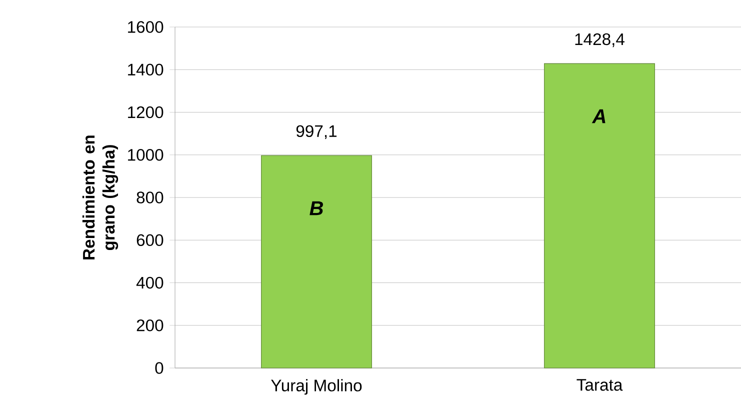 This screenshot has width=741, height=412. What do you see at coordinates (146, 154) in the screenshot?
I see `y-tick-label: 1000` at bounding box center [146, 154].